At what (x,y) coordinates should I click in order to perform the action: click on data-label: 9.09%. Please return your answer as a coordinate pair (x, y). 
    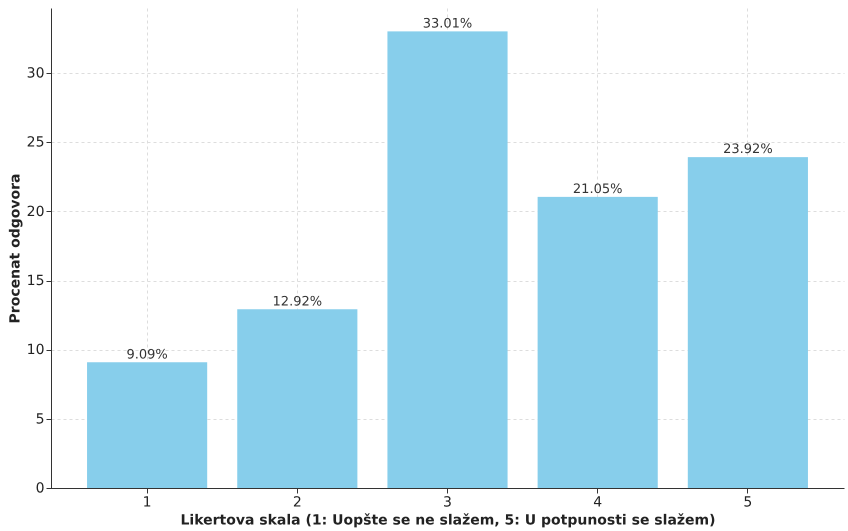
    Looking at the image, I should click on (147, 354).